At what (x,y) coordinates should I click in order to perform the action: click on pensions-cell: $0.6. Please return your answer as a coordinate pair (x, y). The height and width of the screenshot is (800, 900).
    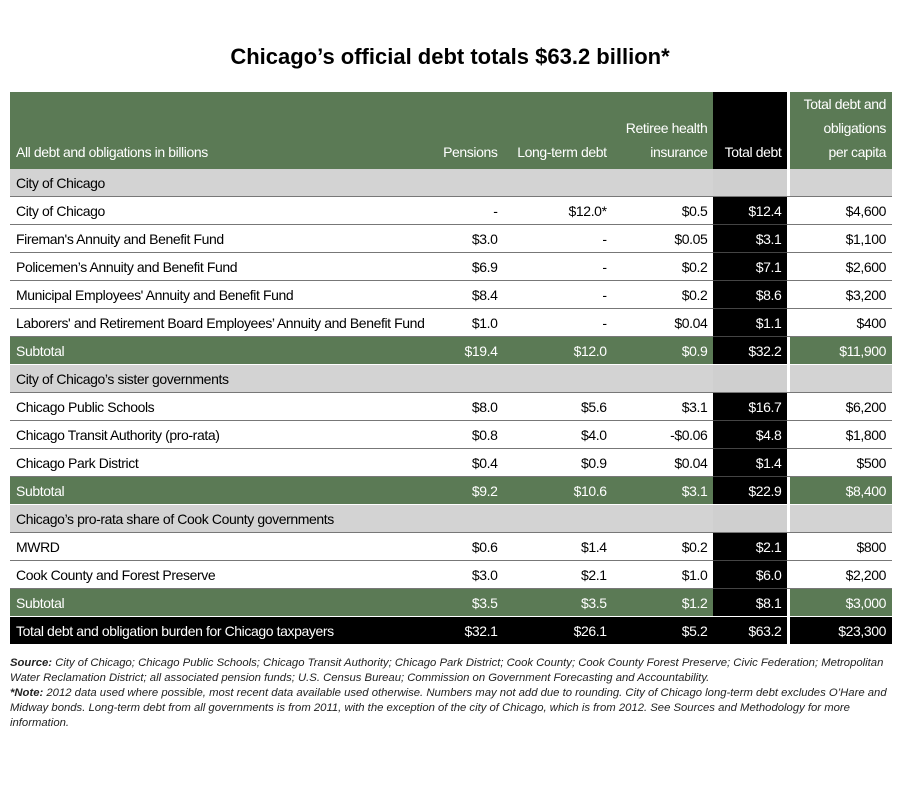
    Looking at the image, I should click on (468, 546).